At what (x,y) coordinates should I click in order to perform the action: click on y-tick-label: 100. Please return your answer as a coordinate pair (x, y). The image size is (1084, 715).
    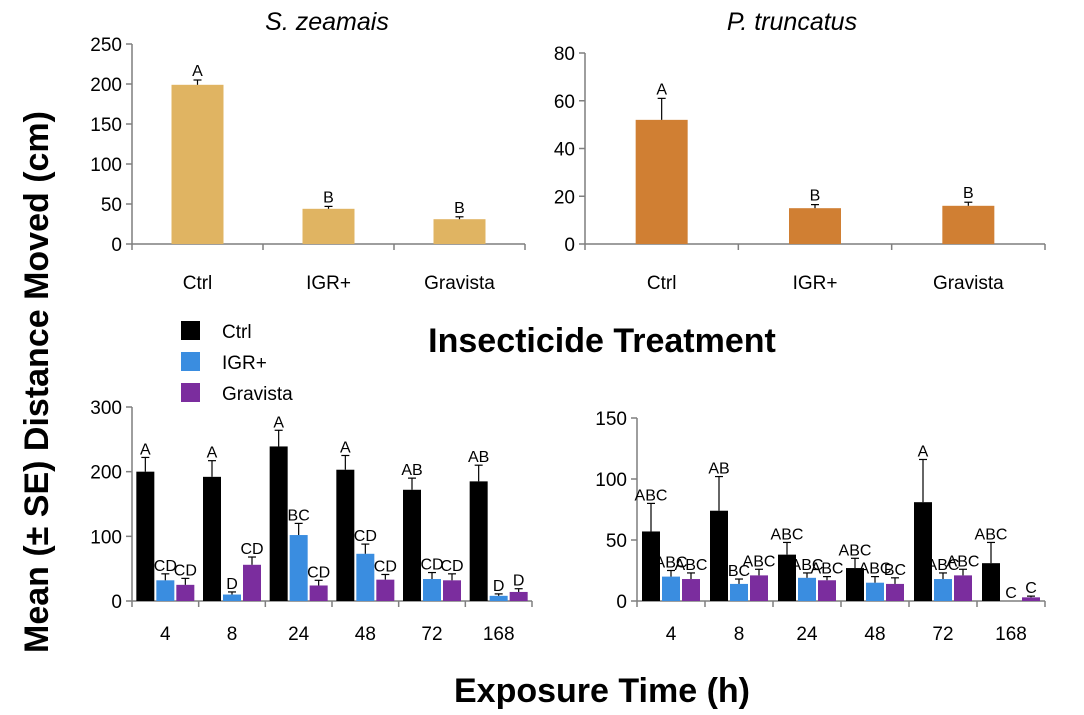
    Looking at the image, I should click on (106, 537).